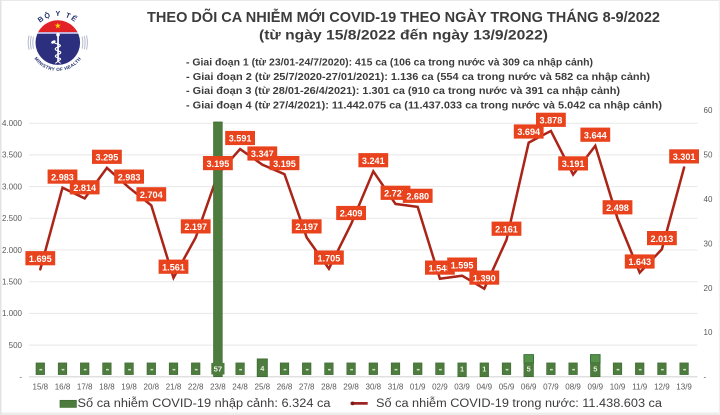 This screenshot has height=415, width=720. I want to click on svg-text: 20/8, so click(152, 386).